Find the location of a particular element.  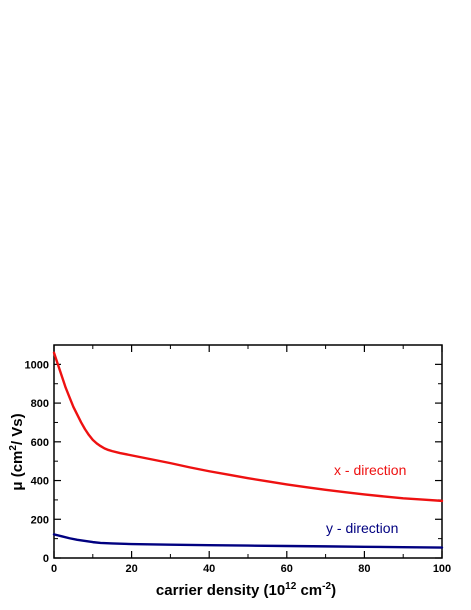

x-tick-label: 40 is located at coordinates (209, 569).